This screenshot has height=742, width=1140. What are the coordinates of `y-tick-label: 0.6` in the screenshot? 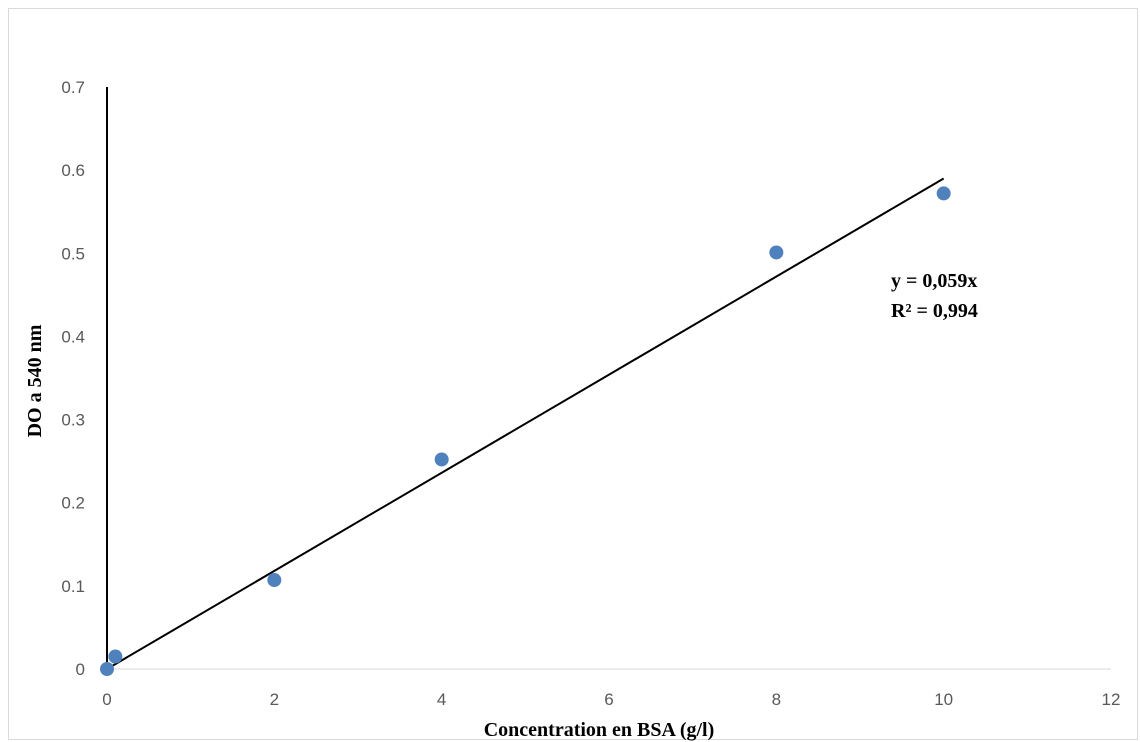 It's located at (73, 170).